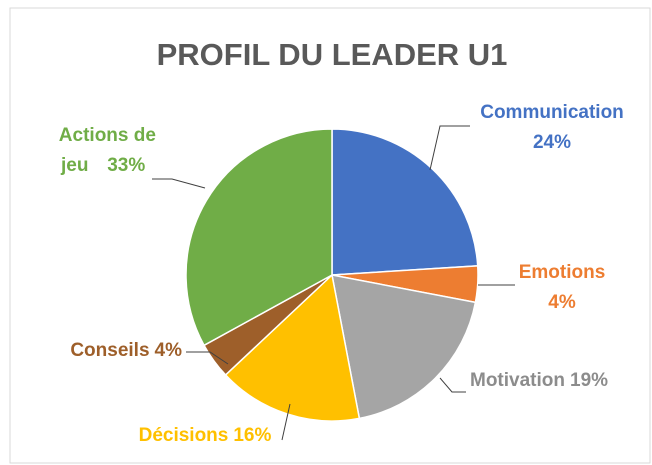  What do you see at coordinates (517, 380) in the screenshot?
I see `slice-label: Motivation` at bounding box center [517, 380].